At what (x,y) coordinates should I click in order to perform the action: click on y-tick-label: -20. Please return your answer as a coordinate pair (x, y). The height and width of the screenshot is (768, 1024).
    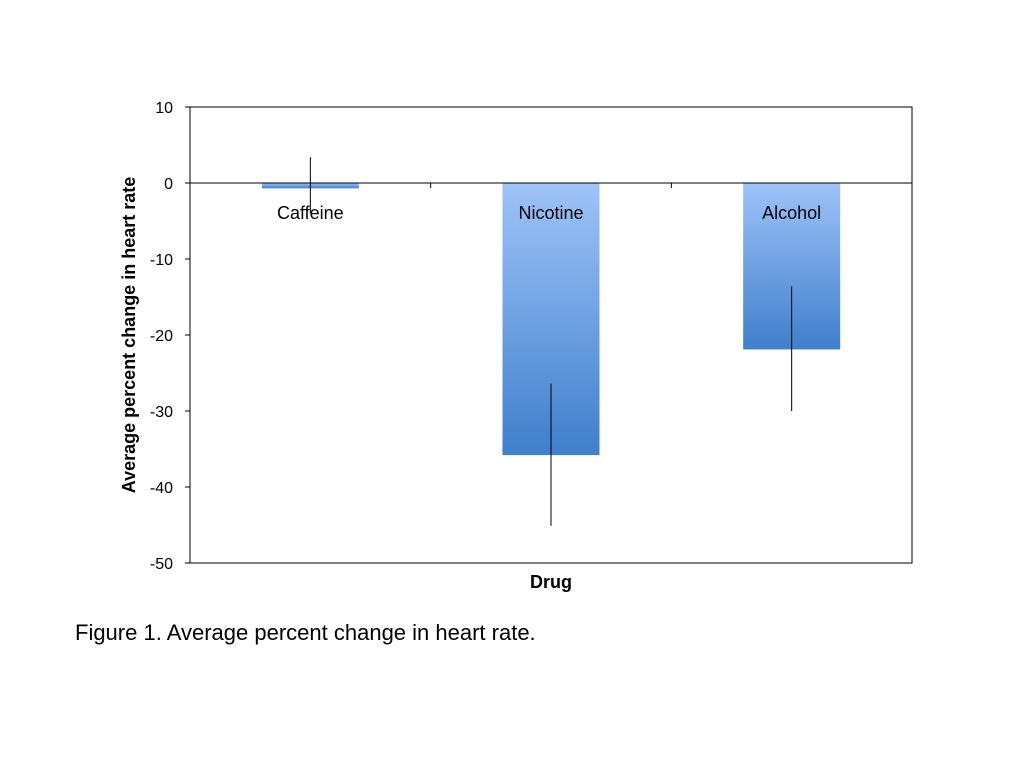
    Looking at the image, I should click on (161, 336).